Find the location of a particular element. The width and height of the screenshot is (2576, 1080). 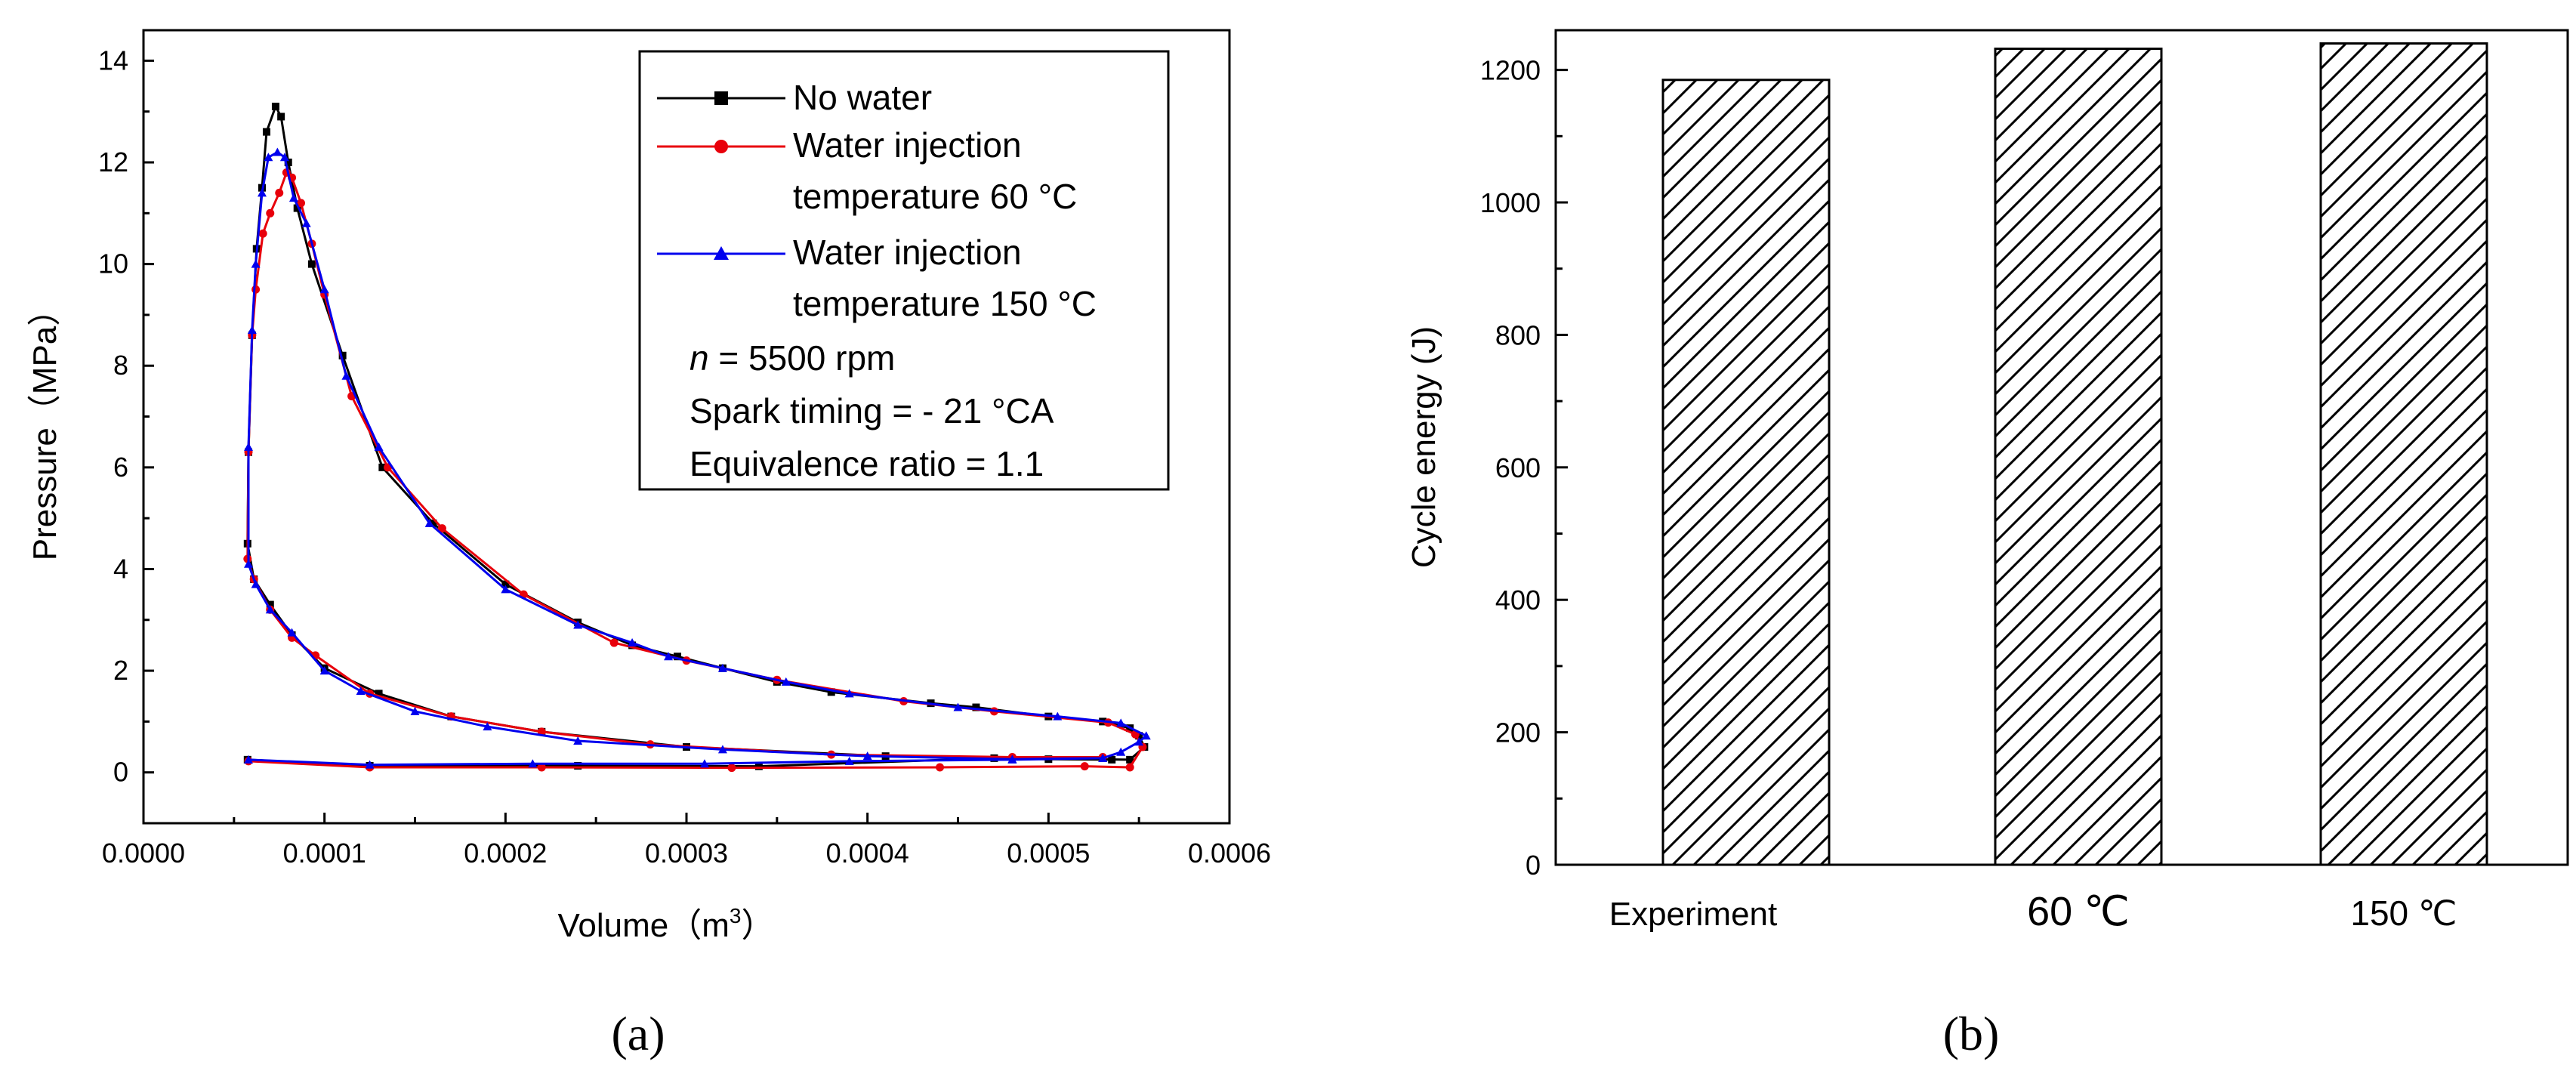

y-tick-label: 200 is located at coordinates (1518, 732).